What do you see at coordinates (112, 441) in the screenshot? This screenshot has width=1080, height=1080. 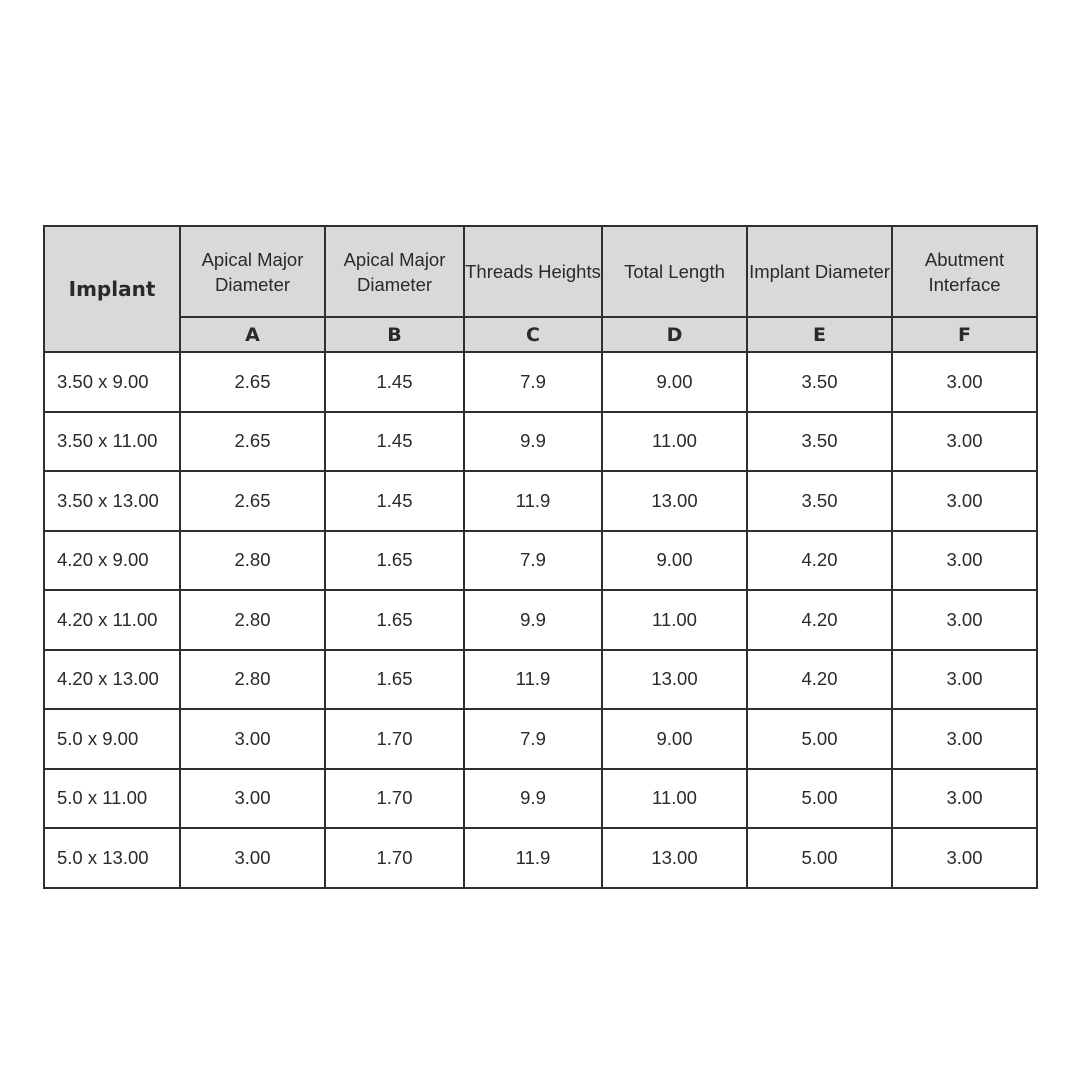 I see `implant-size-cell: 3.50 x 11.00` at bounding box center [112, 441].